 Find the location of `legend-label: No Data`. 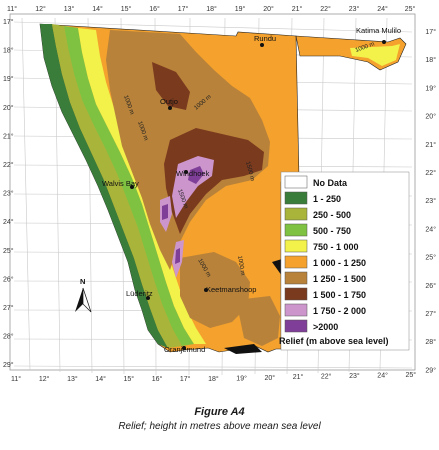

legend-label: No Data is located at coordinates (330, 183).